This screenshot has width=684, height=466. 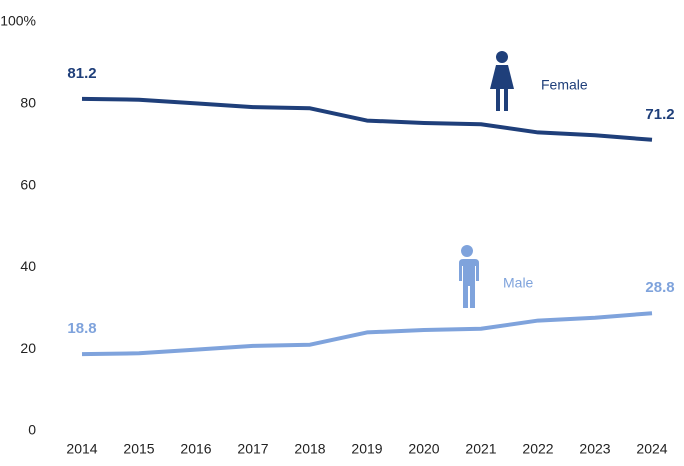 What do you see at coordinates (81, 73) in the screenshot?
I see `data-label: 81.2` at bounding box center [81, 73].